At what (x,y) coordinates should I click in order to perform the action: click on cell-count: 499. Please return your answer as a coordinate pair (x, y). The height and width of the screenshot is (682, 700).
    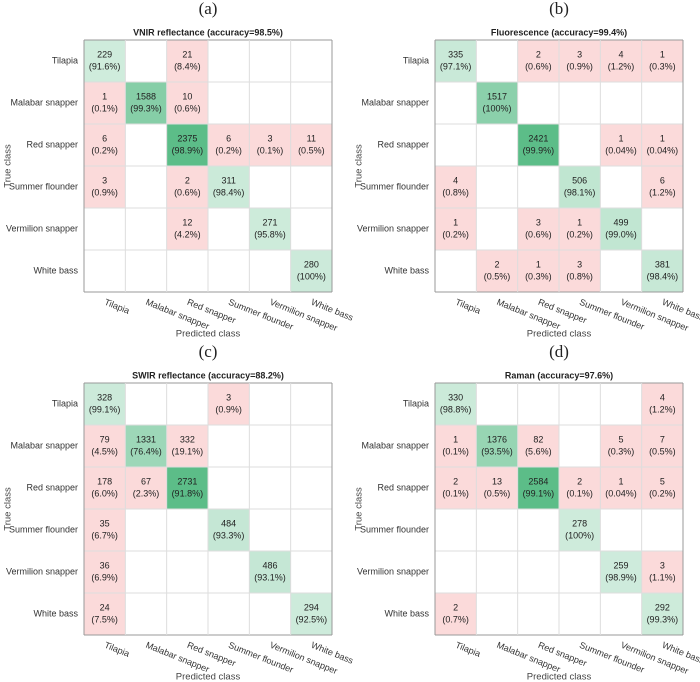
    Looking at the image, I should click on (620, 222).